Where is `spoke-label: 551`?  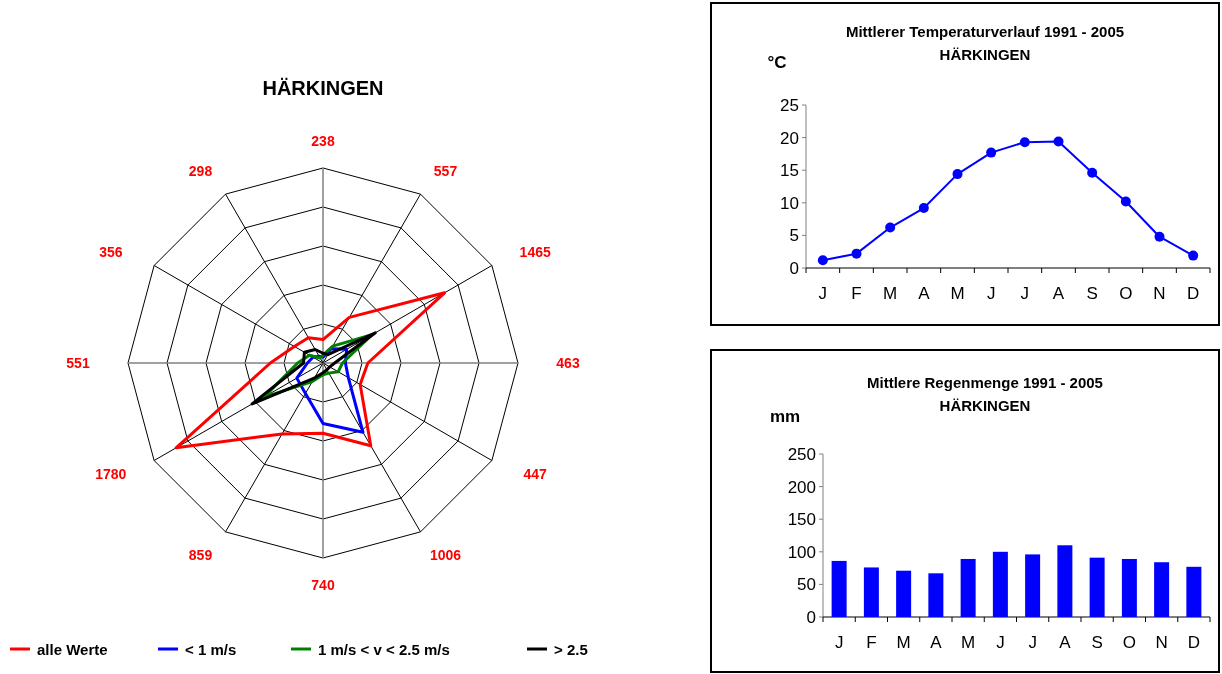 spoke-label: 551 is located at coordinates (78, 363).